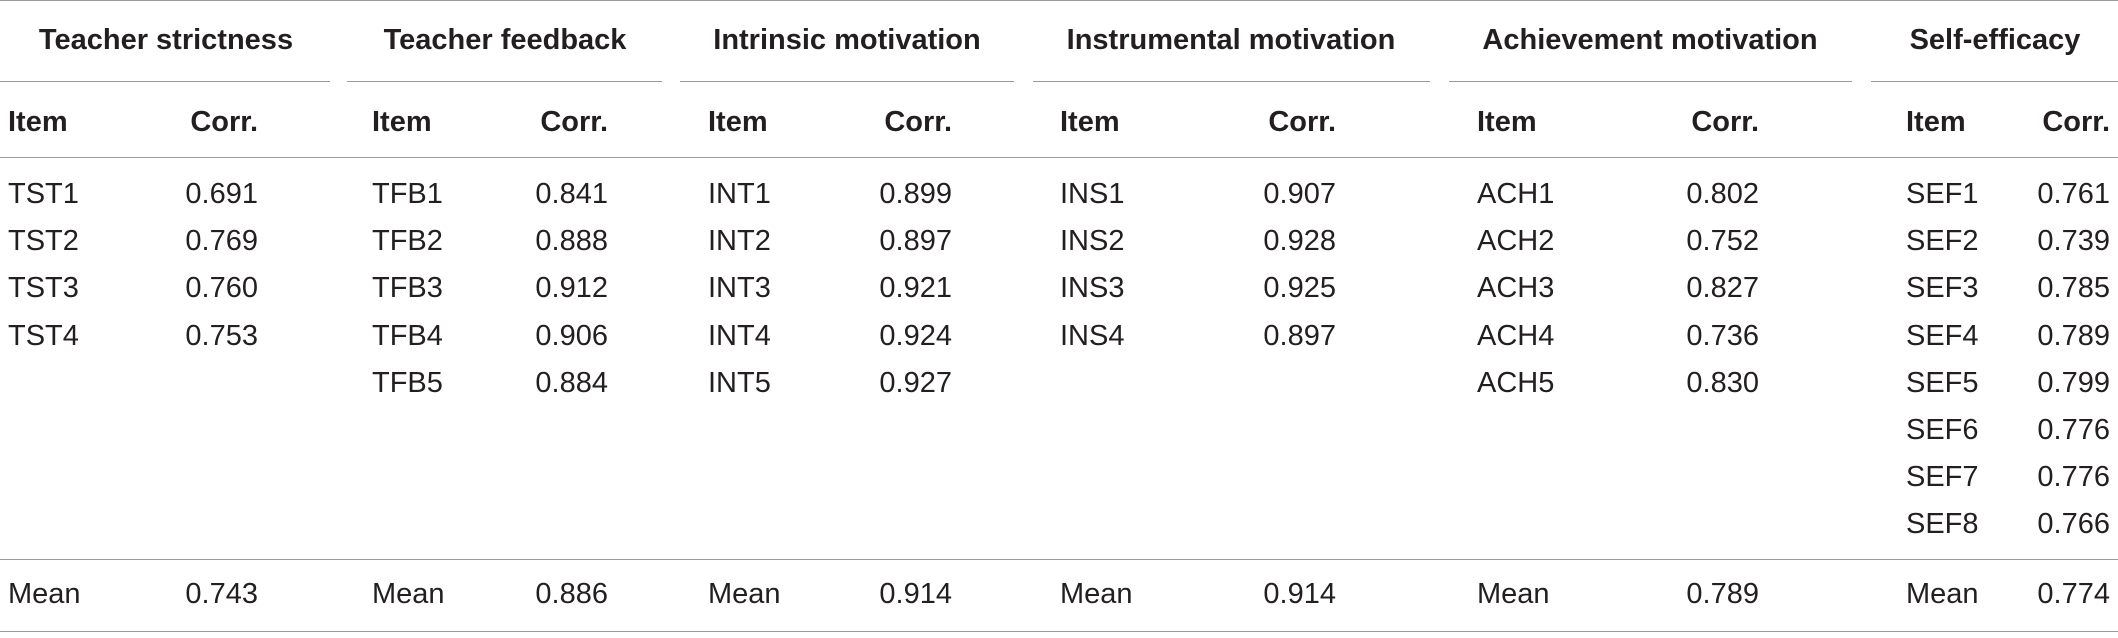 The width and height of the screenshot is (2118, 638). Describe the element at coordinates (1059, 559) in the screenshot. I see `body-rule` at that location.